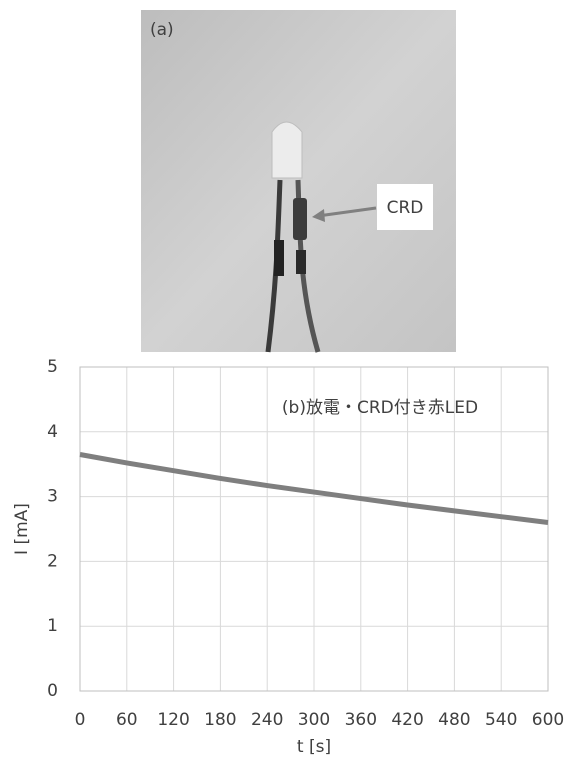 The width and height of the screenshot is (566, 762). I want to click on y-tick-label: 0, so click(52, 691).